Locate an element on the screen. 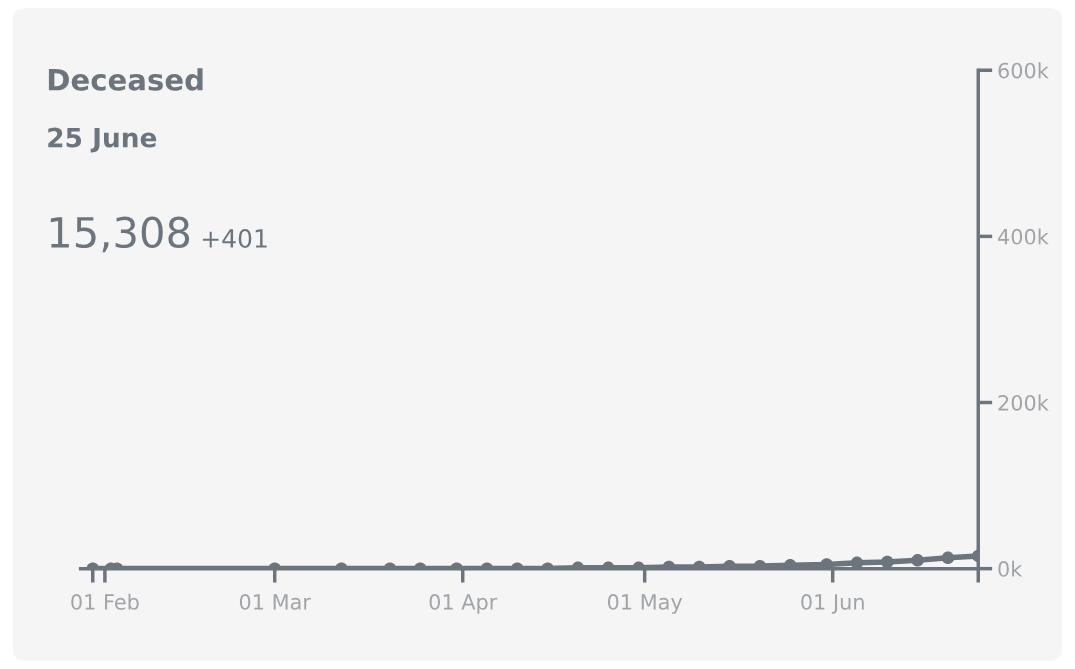 This screenshot has width=1075, height=669. x-tick-label: 01 May is located at coordinates (645, 604).